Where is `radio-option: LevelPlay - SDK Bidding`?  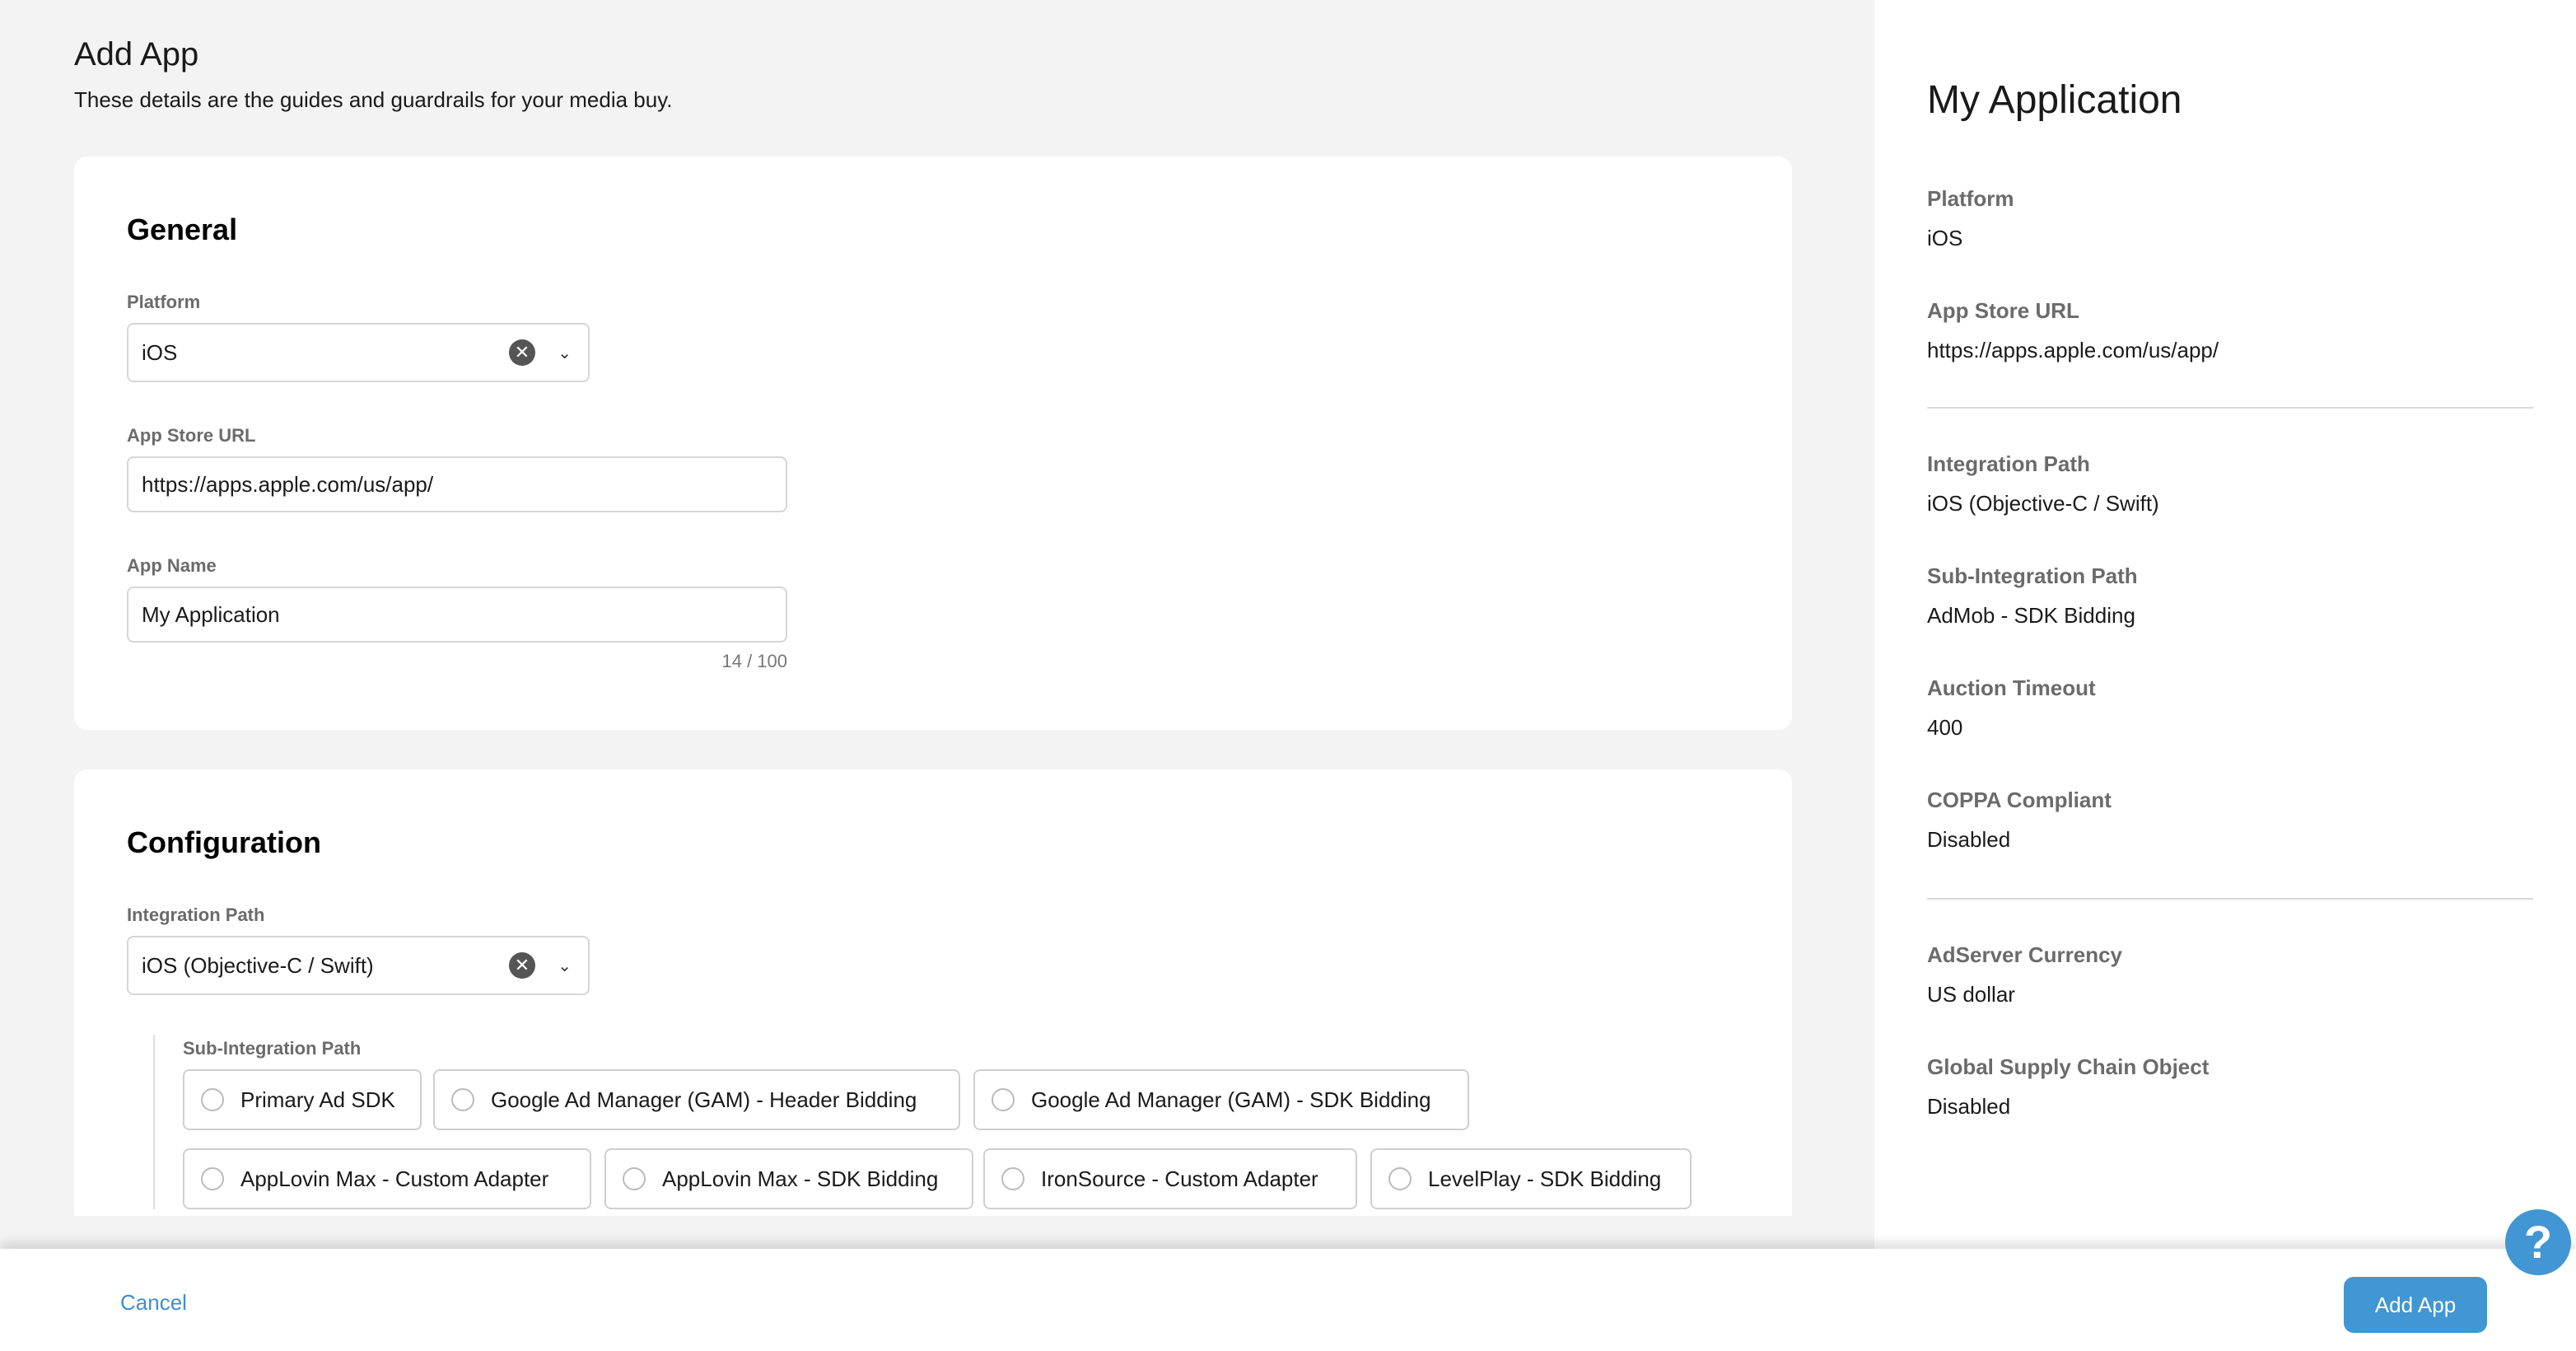 radio-option: LevelPlay - SDK Bidding is located at coordinates (1531, 1178).